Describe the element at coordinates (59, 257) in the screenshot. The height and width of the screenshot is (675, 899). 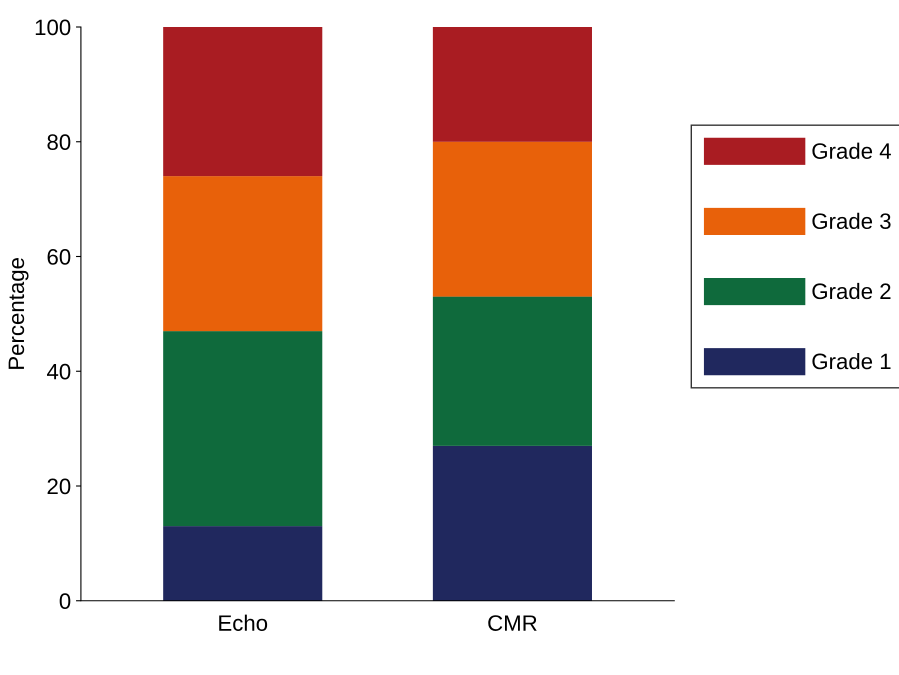
I see `y-tick-label: 60` at that location.